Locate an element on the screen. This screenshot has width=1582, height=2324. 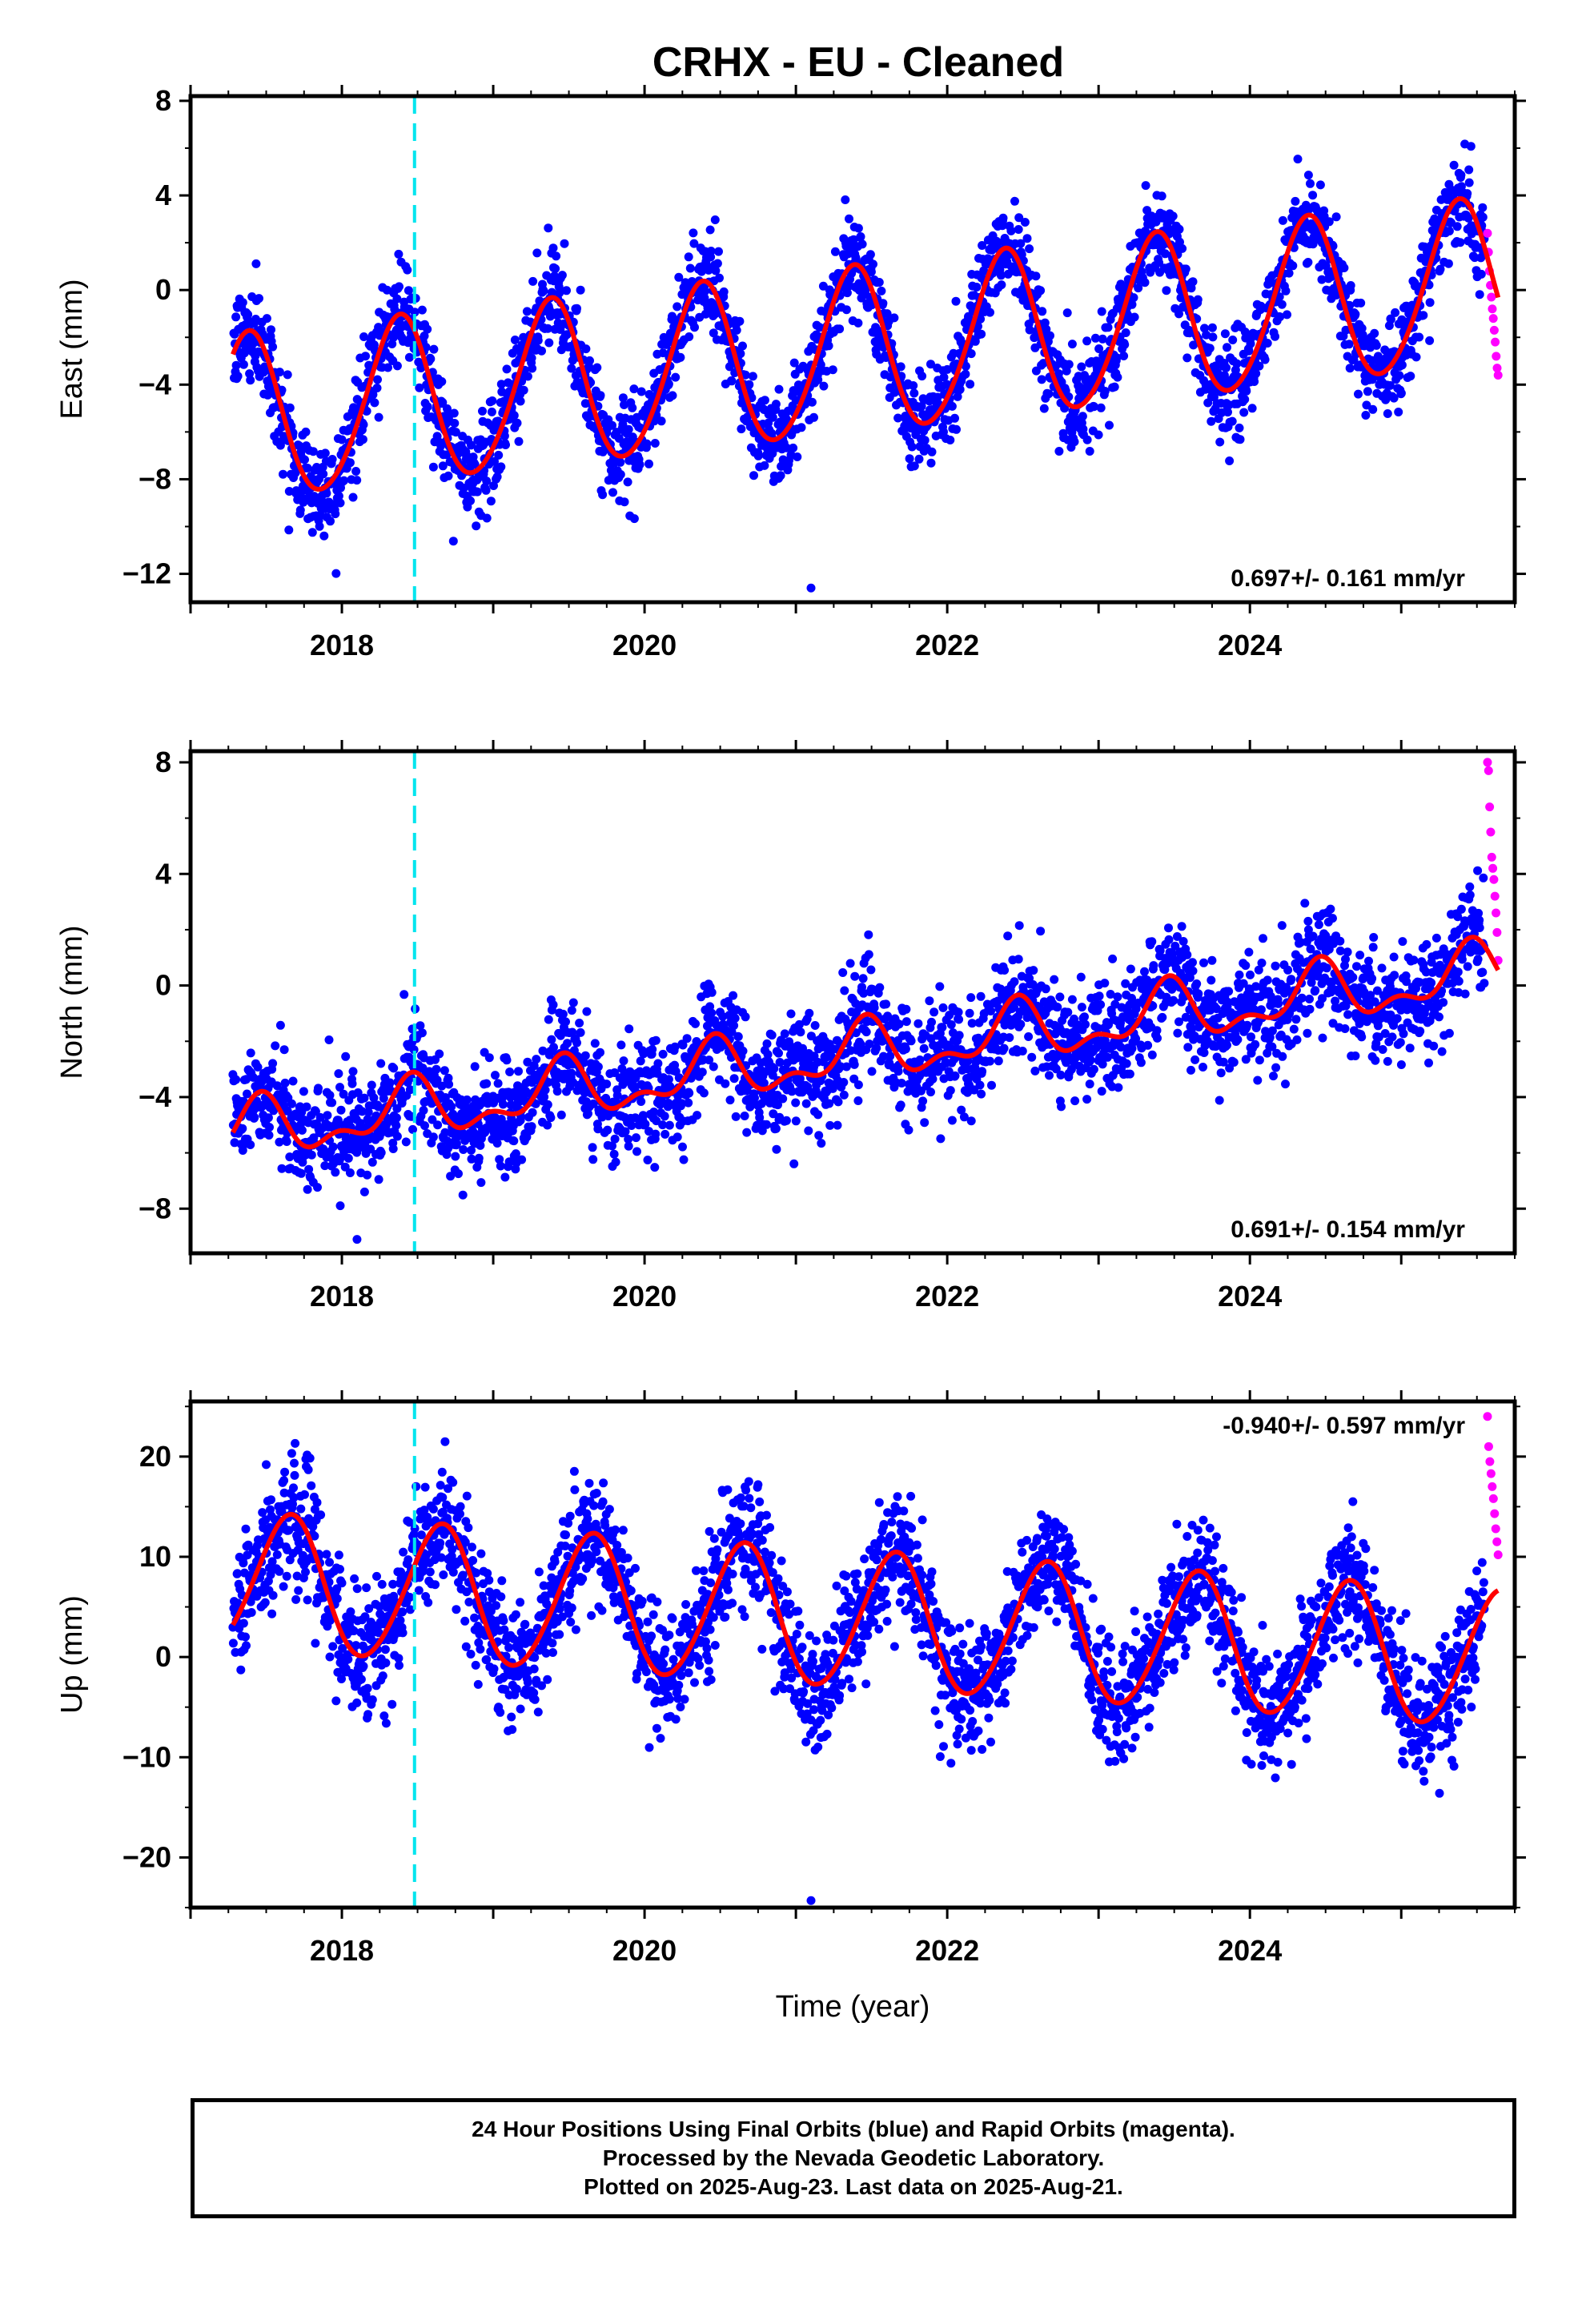
east-ytick-label: 0 is located at coordinates (163, 289).